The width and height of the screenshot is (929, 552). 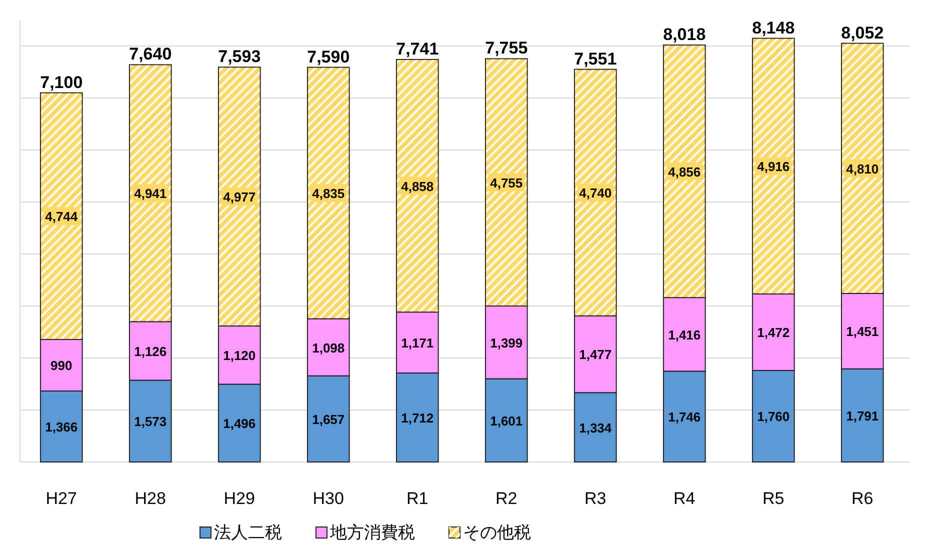 I want to click on legend-label: 地方消費税, so click(x=372, y=532).